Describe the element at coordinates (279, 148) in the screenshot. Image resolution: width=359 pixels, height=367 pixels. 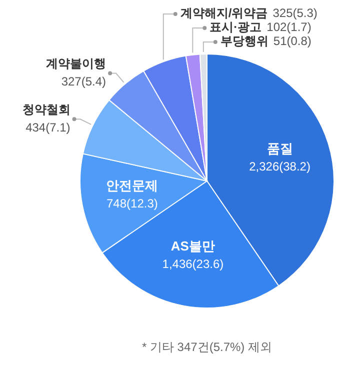
I see `slice-label: 품질` at that location.